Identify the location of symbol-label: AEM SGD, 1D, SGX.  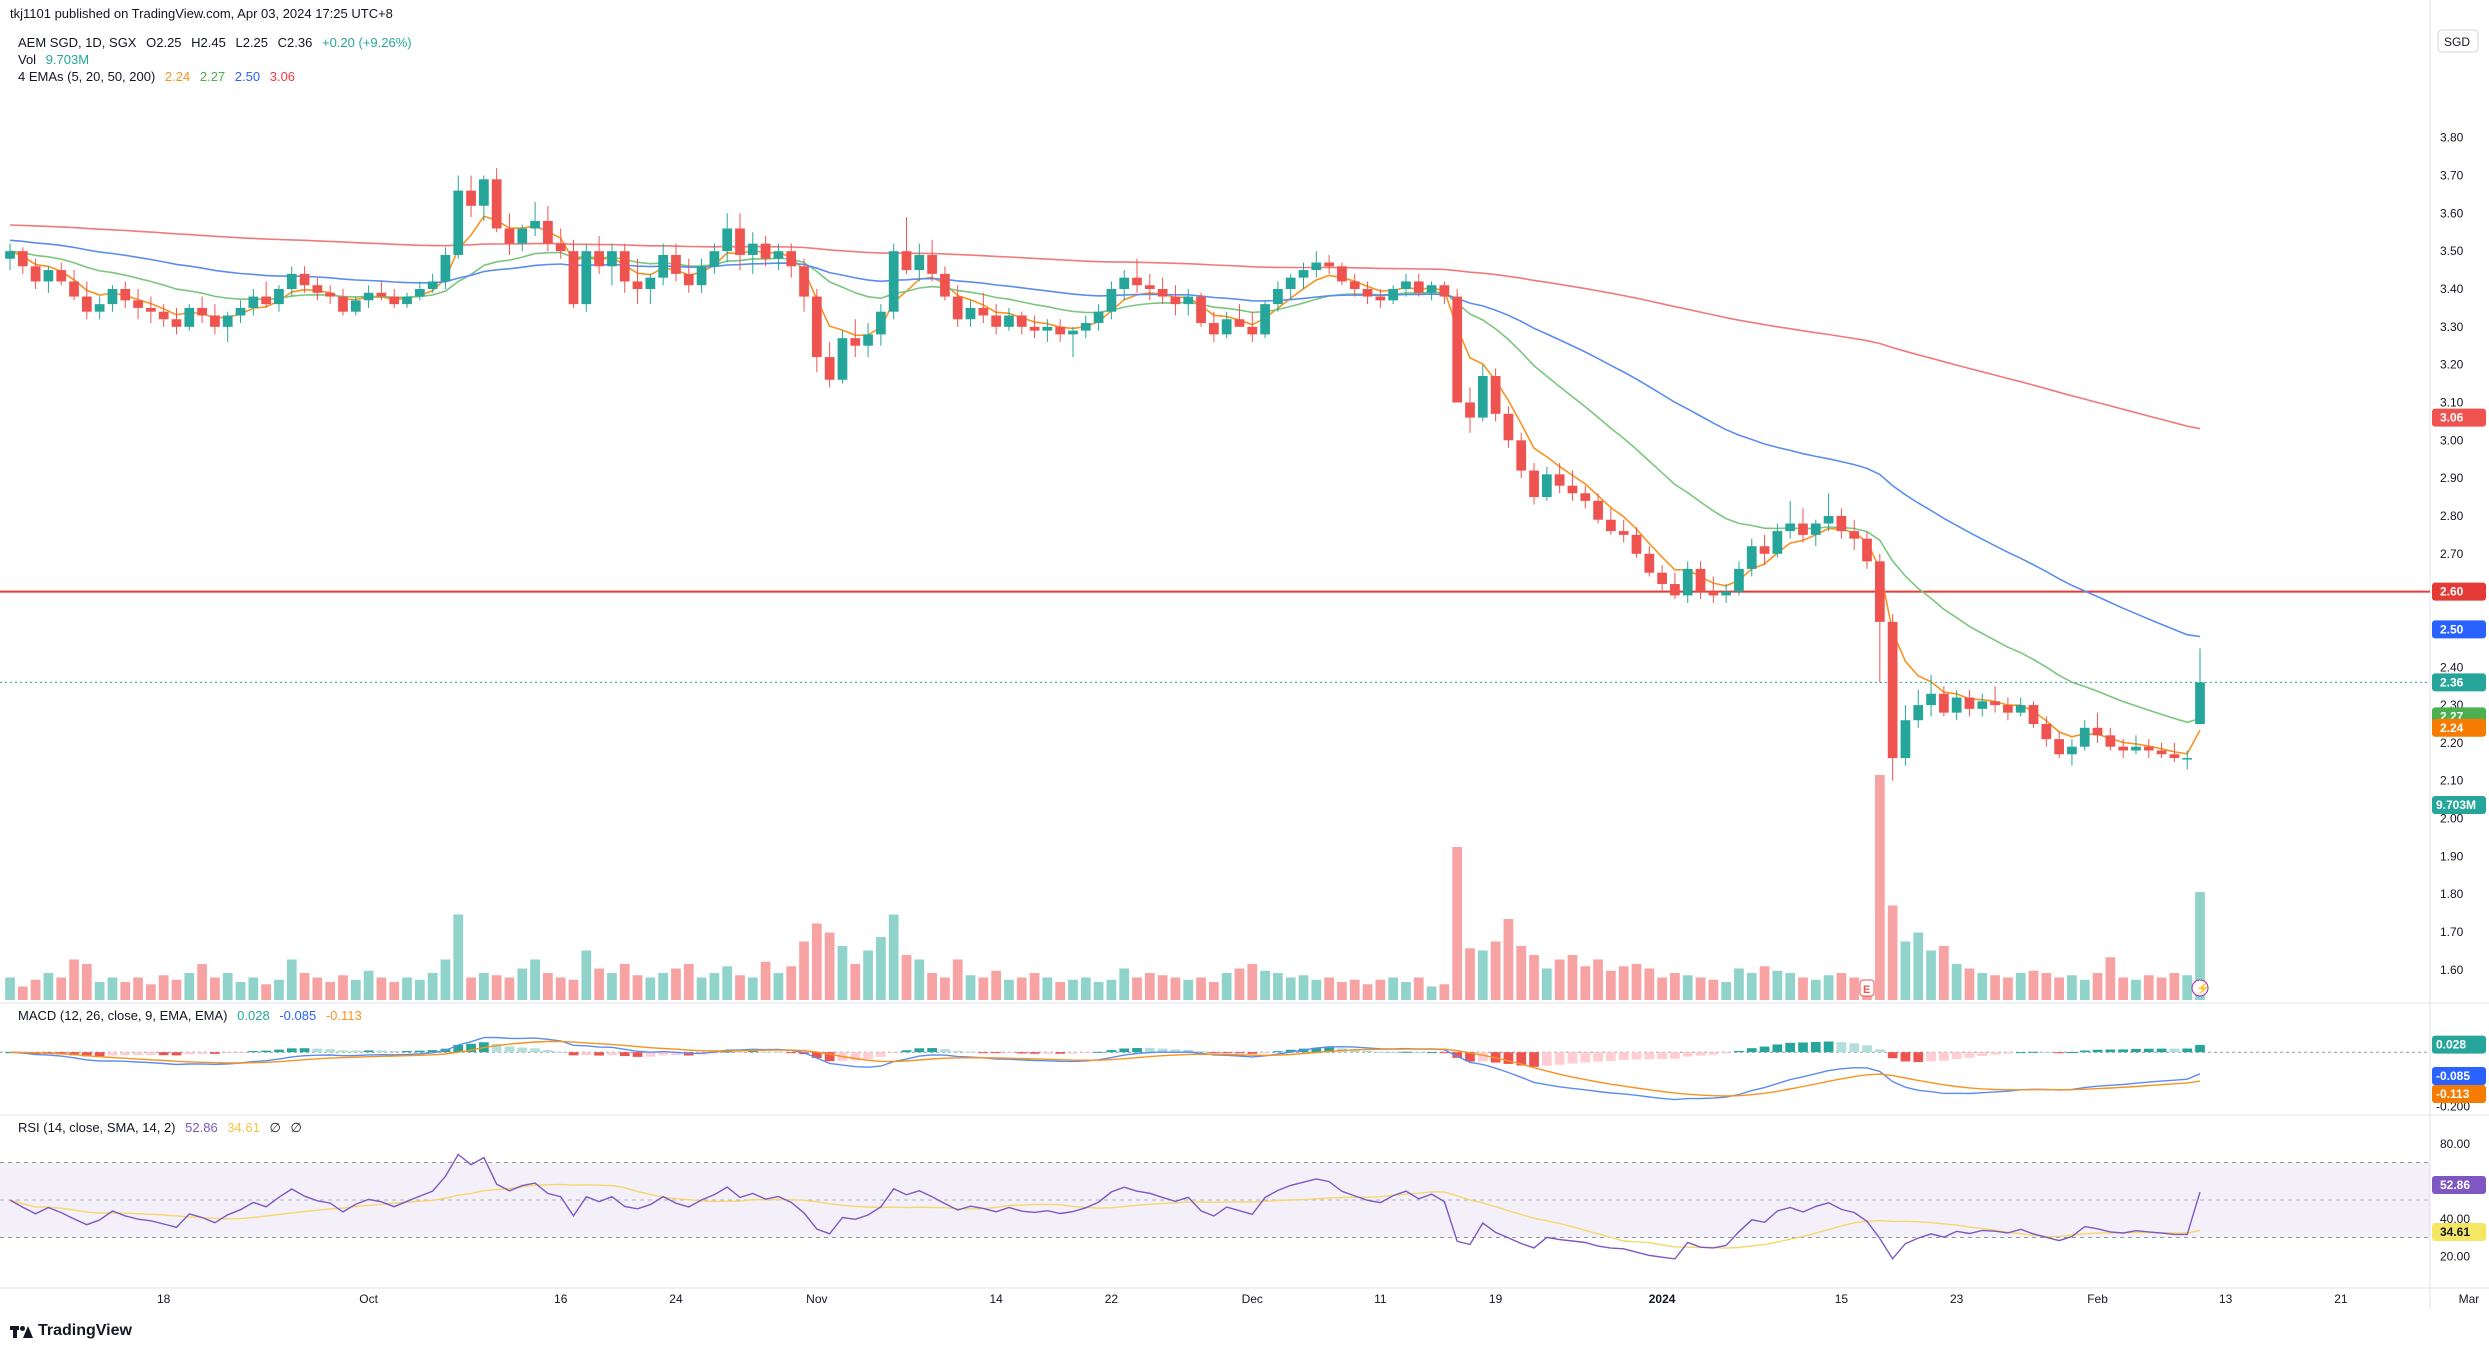
(77, 42).